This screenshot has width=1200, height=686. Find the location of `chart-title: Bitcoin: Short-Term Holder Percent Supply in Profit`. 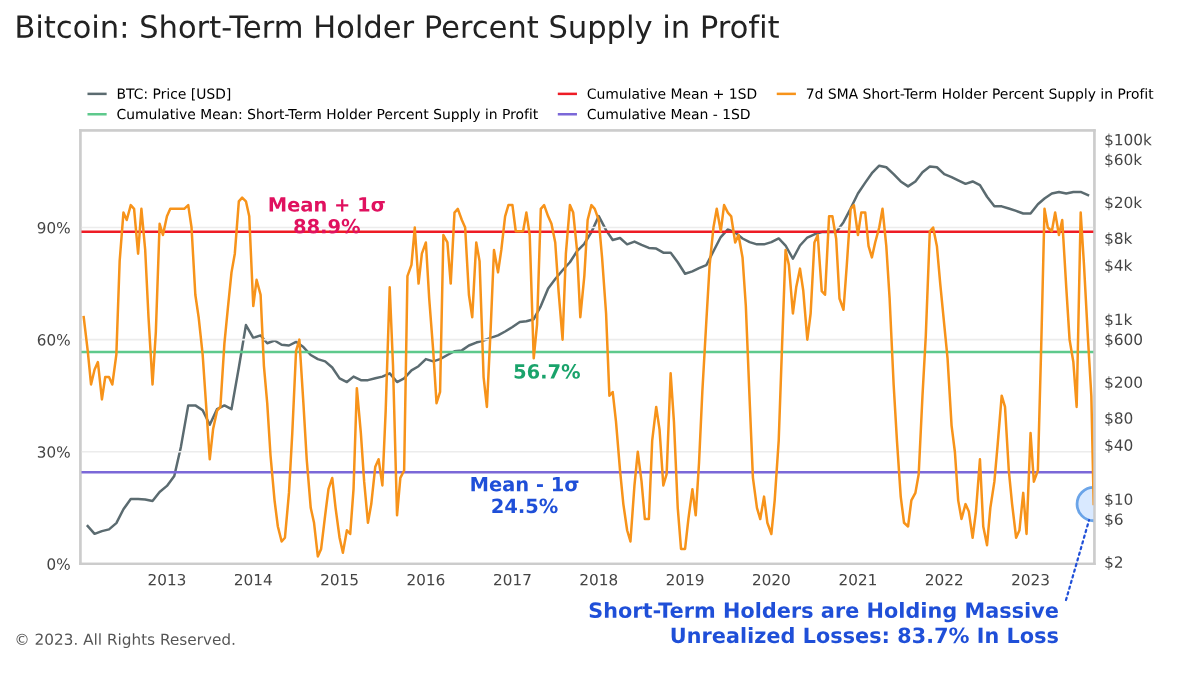

chart-title: Bitcoin: Short-Term Holder Percent Supply in Profit is located at coordinates (398, 29).